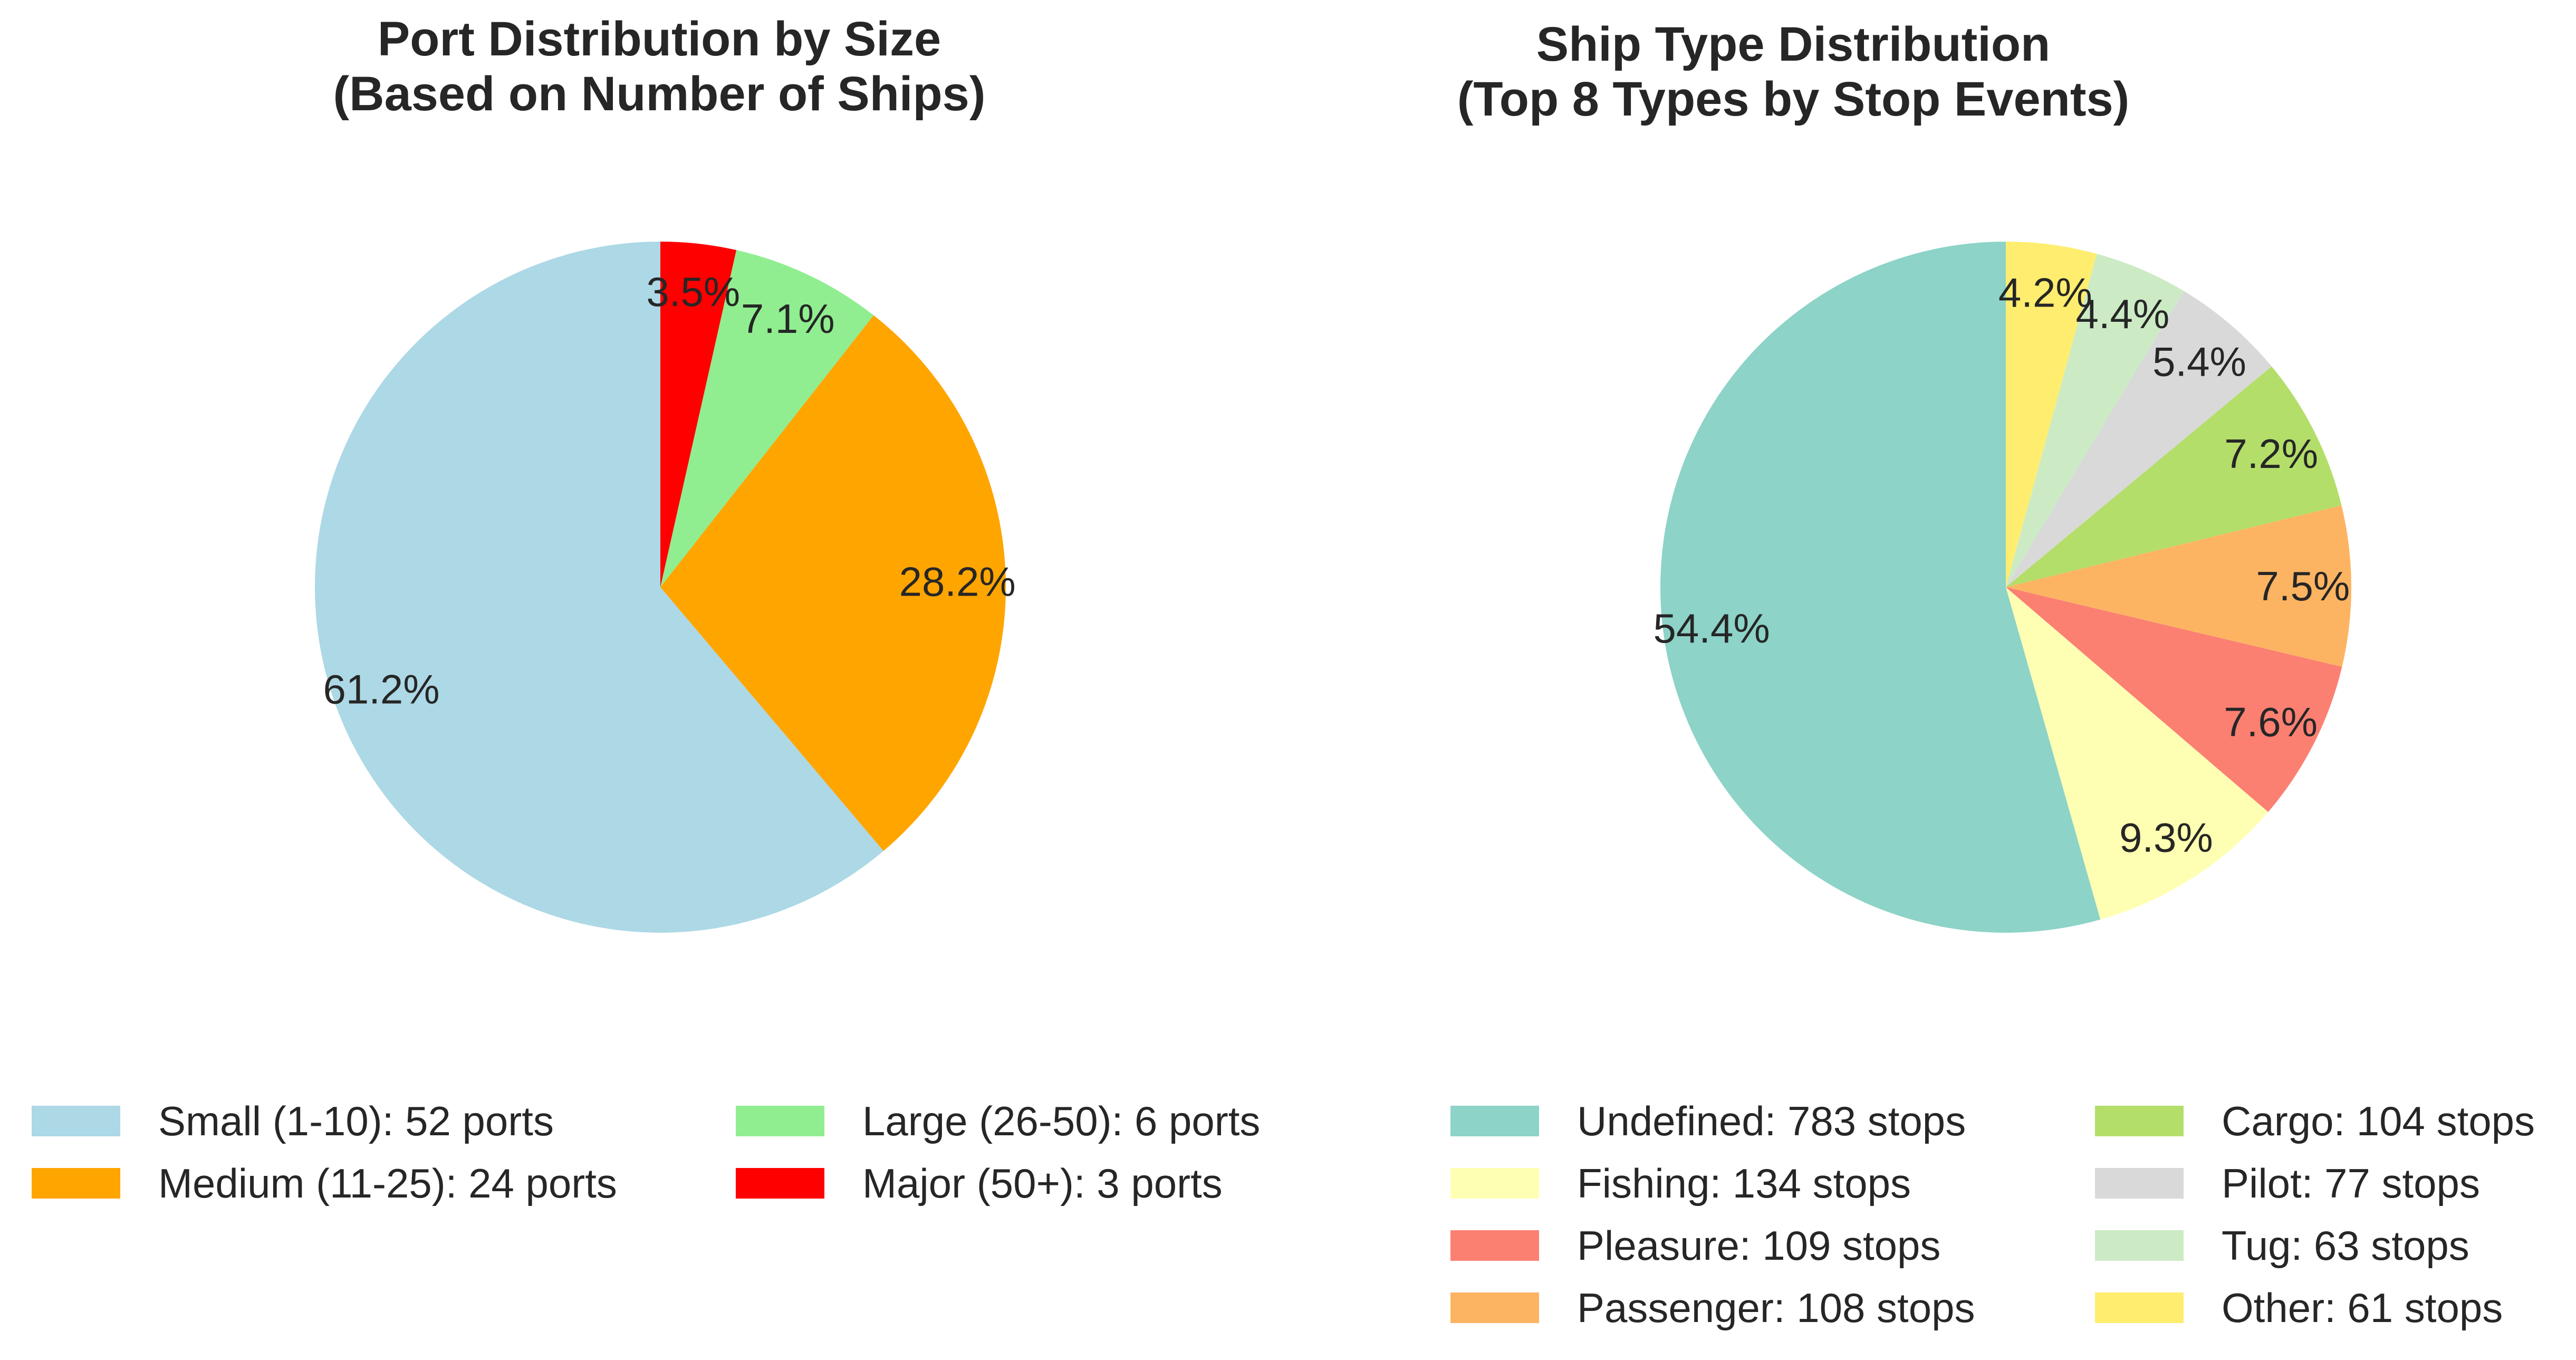 This screenshot has width=2576, height=1360. I want to click on legend-label: Undefined: 783 stops, so click(1772, 1120).